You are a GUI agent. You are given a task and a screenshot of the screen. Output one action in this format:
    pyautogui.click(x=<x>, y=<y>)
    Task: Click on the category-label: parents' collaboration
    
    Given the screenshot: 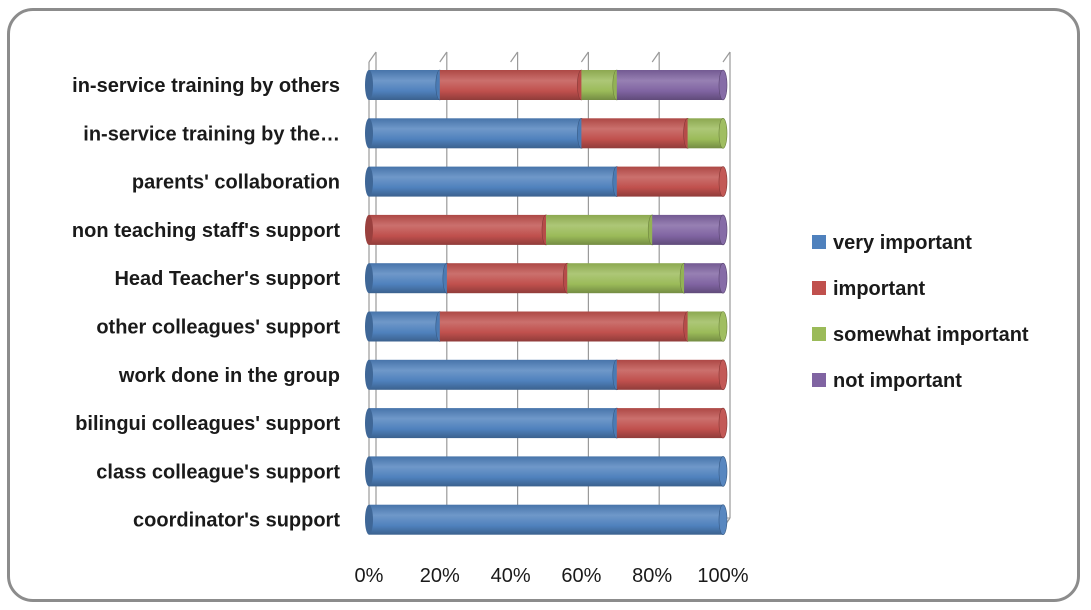 What is the action you would take?
    pyautogui.click(x=236, y=183)
    